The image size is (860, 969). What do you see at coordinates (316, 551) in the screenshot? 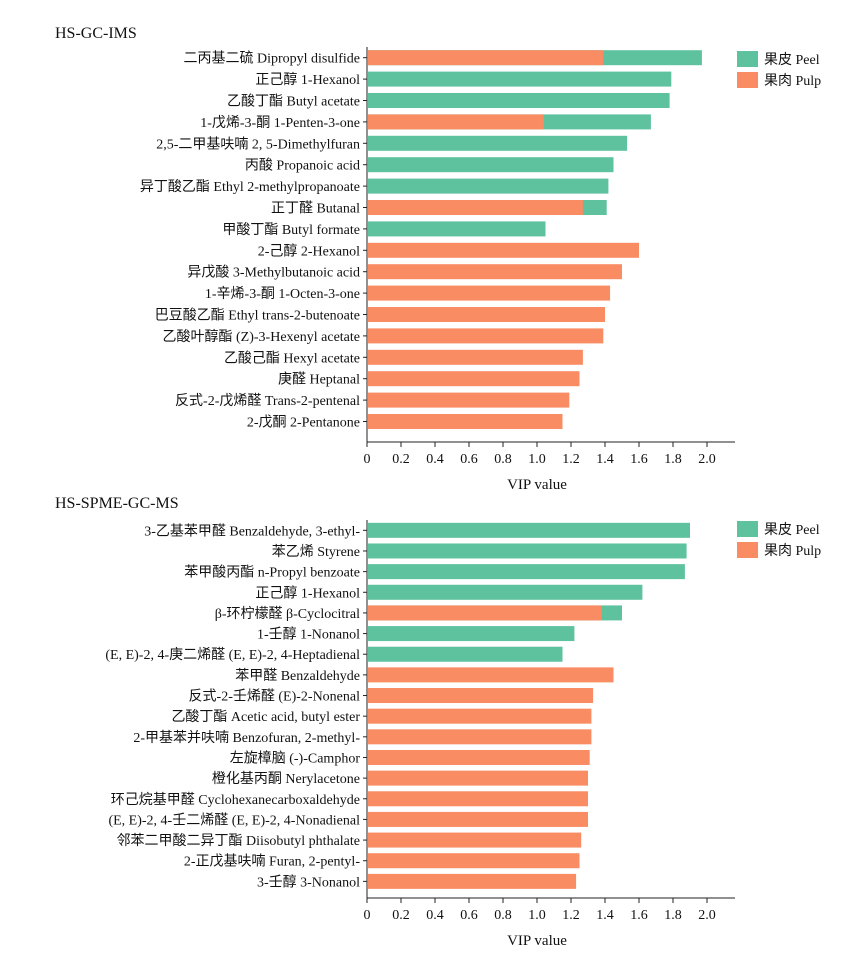
I see `category-label: 苯乙烯 Styrene` at bounding box center [316, 551].